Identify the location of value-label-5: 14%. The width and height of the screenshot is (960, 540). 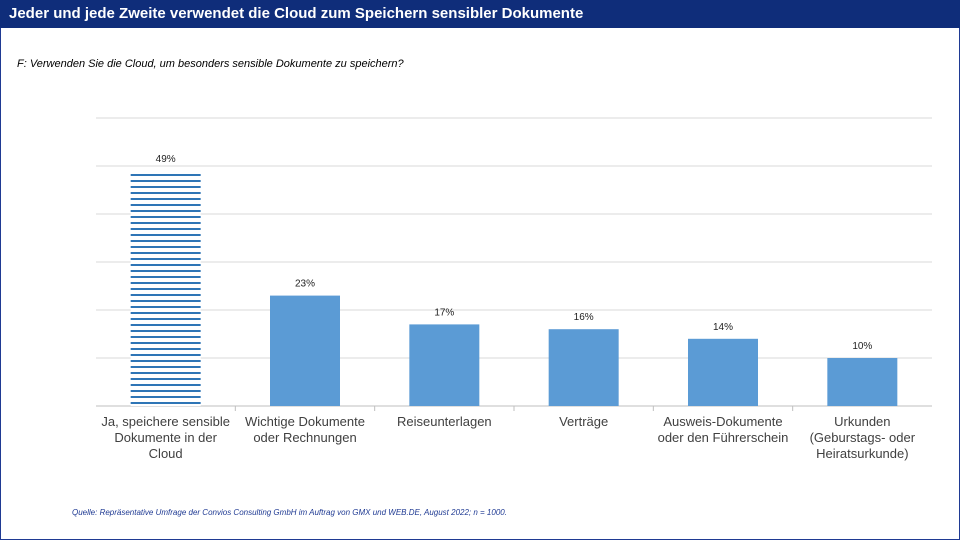
(723, 327).